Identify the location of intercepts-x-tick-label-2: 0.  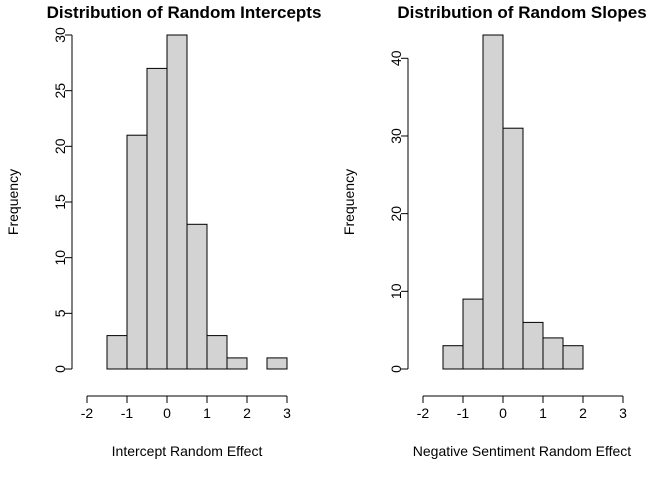
(167, 413).